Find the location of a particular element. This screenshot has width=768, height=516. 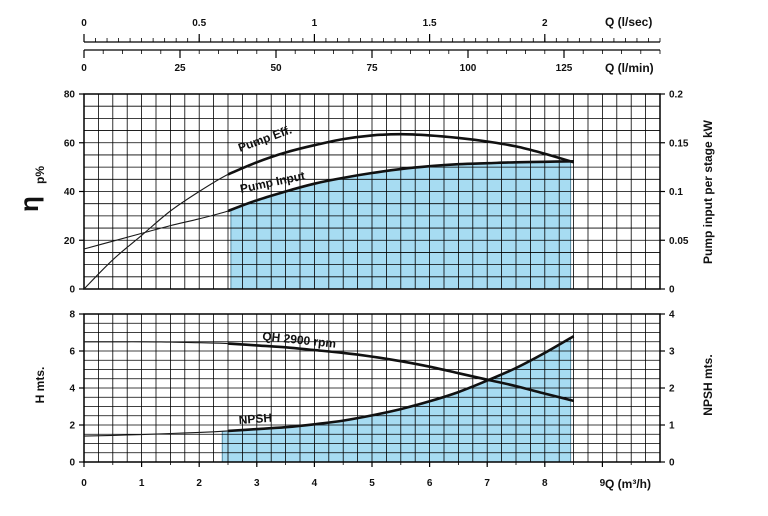

npsh-series-label: NPSH is located at coordinates (255, 419).